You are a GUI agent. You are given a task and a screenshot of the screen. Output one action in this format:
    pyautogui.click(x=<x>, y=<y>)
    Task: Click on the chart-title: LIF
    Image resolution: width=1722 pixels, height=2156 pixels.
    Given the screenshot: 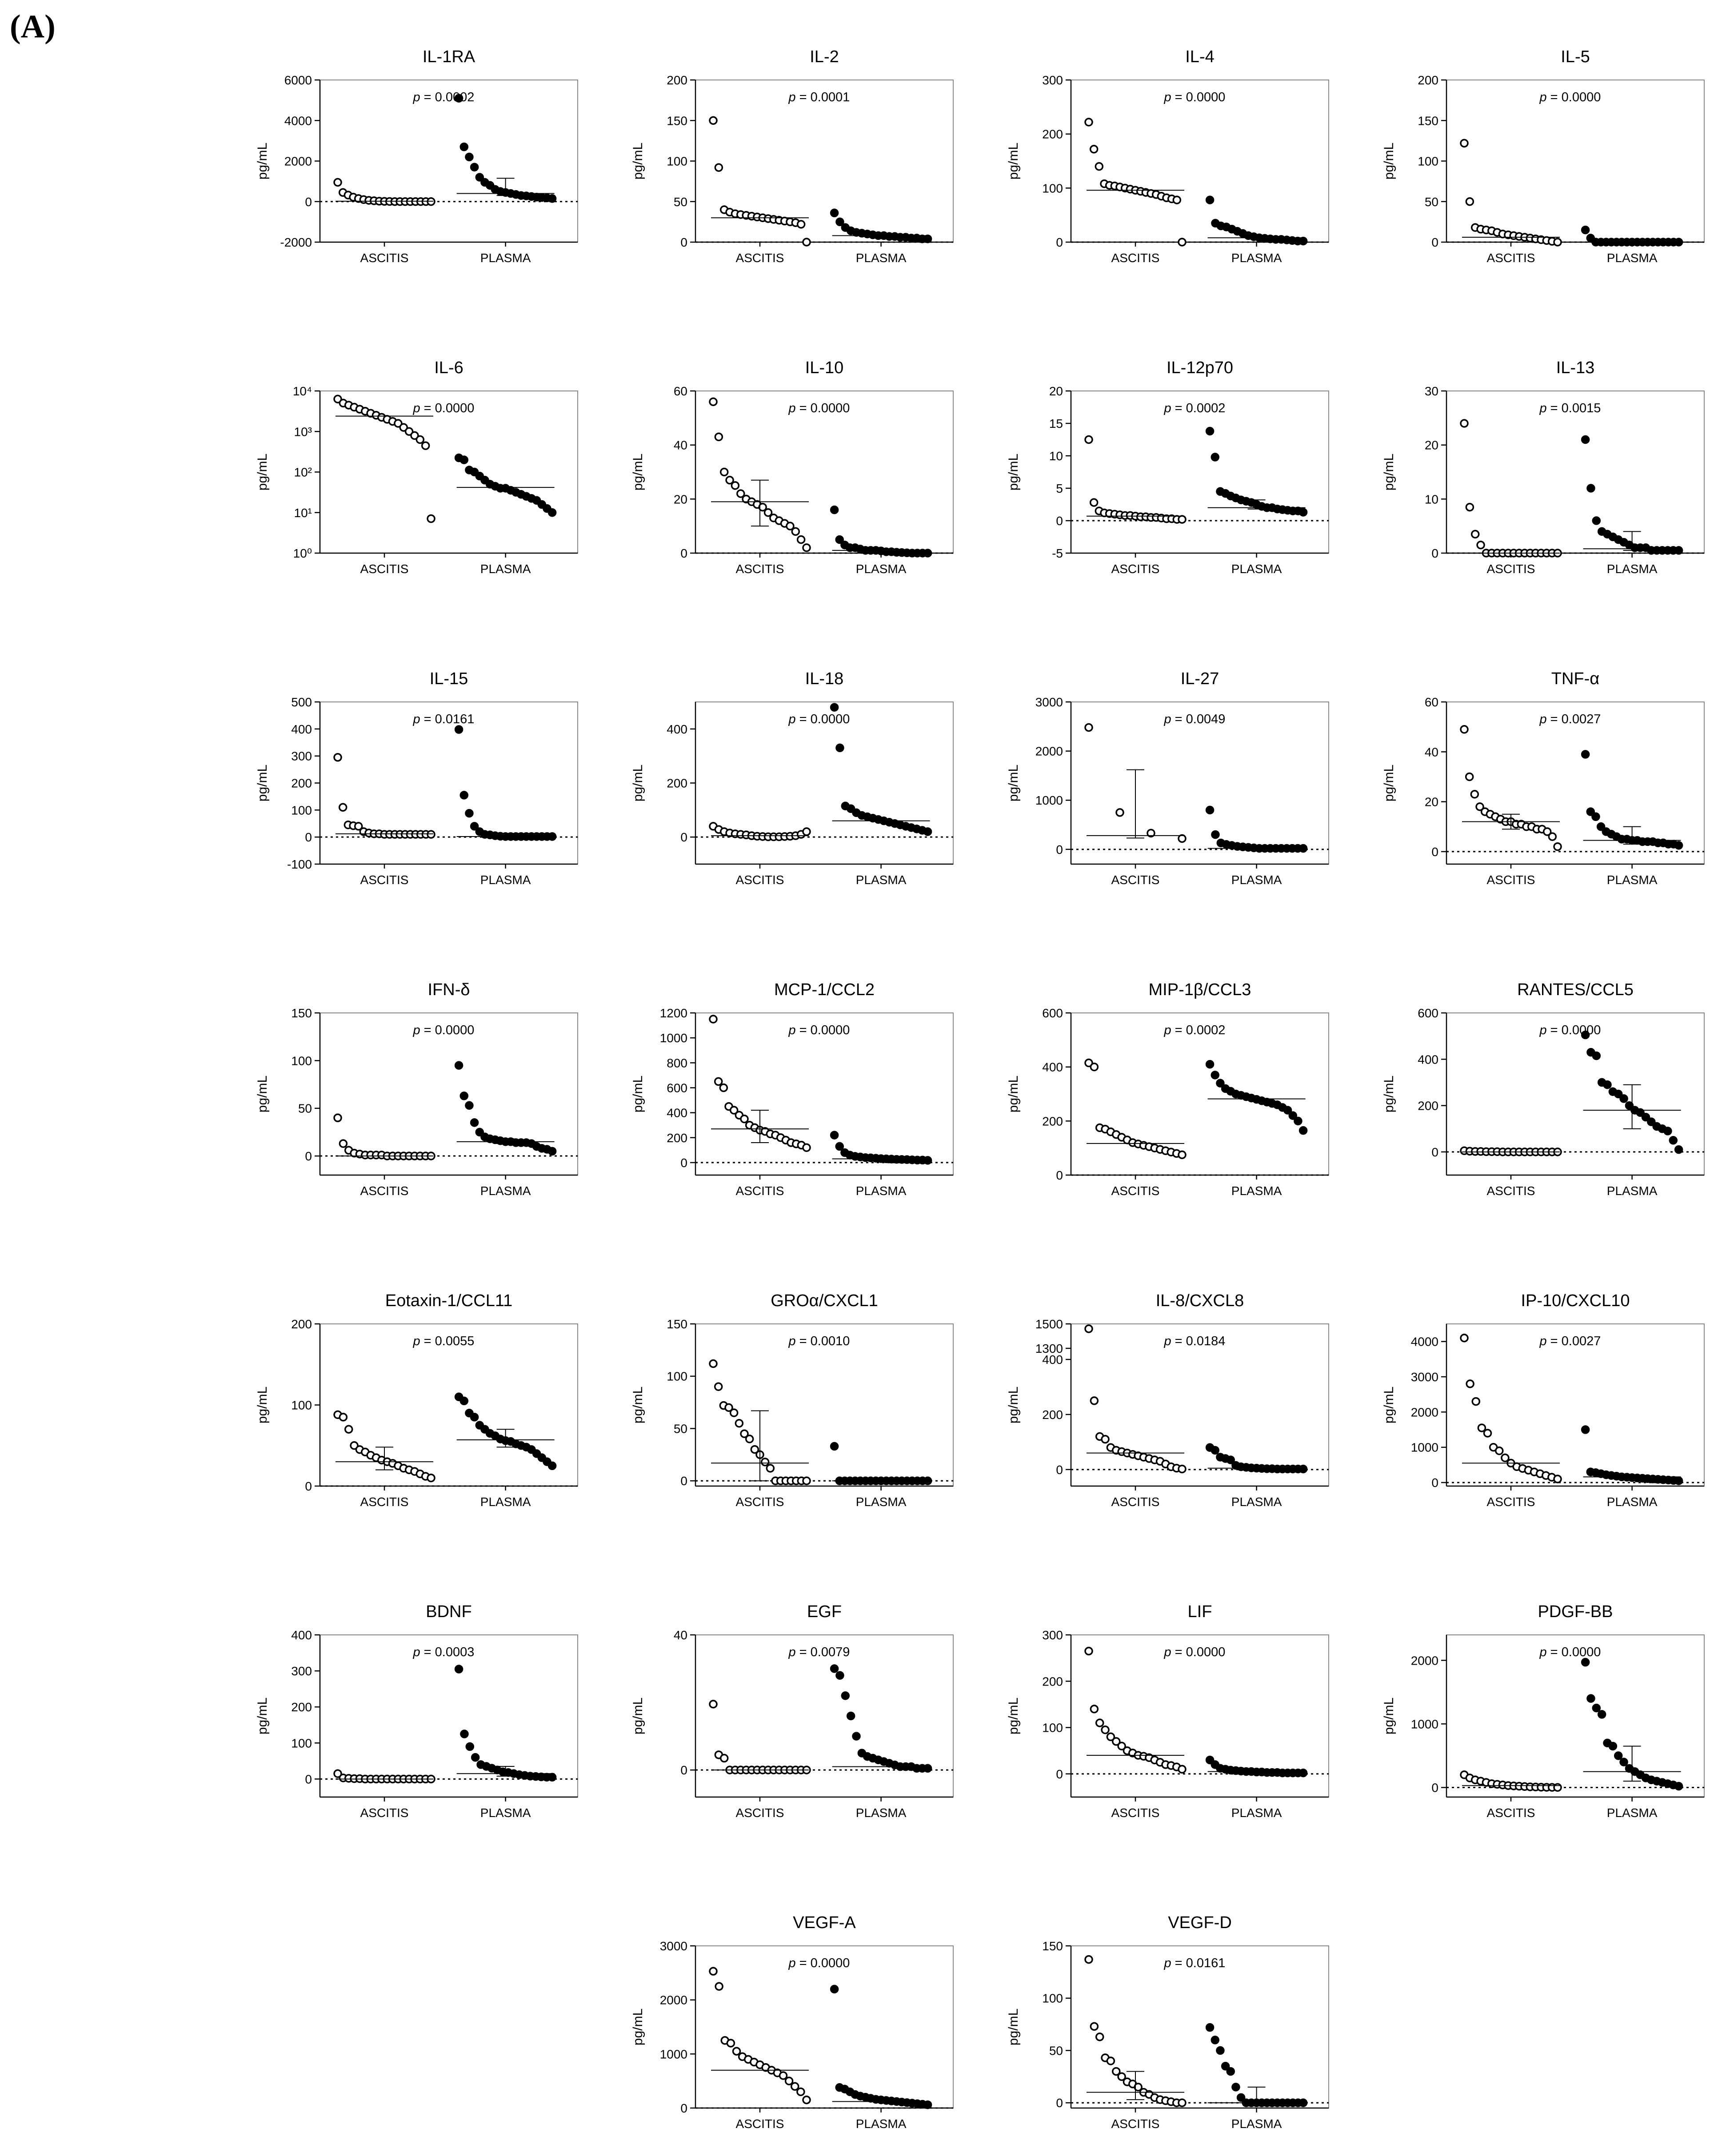 What is the action you would take?
    pyautogui.click(x=1200, y=1611)
    